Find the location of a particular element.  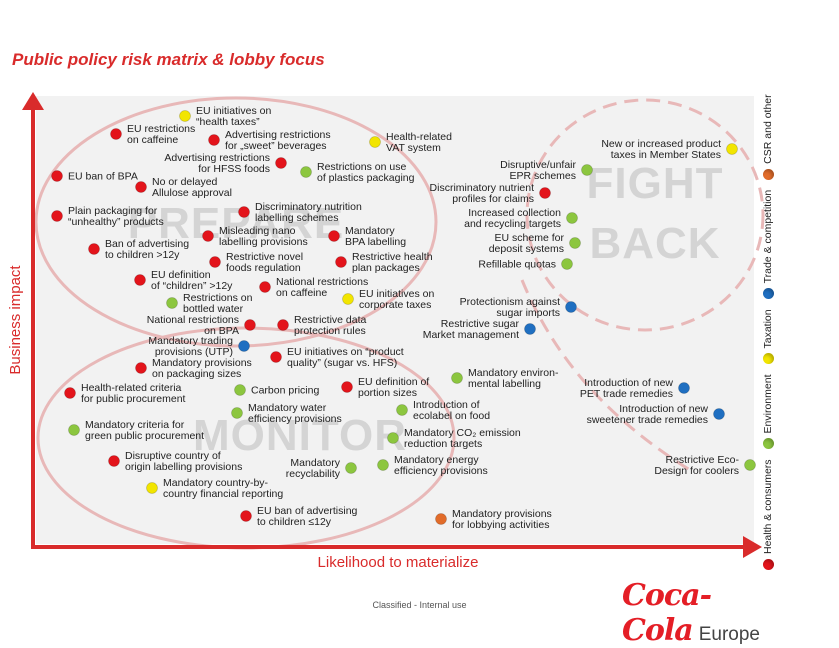

data-point-label-line: to children ≤12y is located at coordinates (294, 522).